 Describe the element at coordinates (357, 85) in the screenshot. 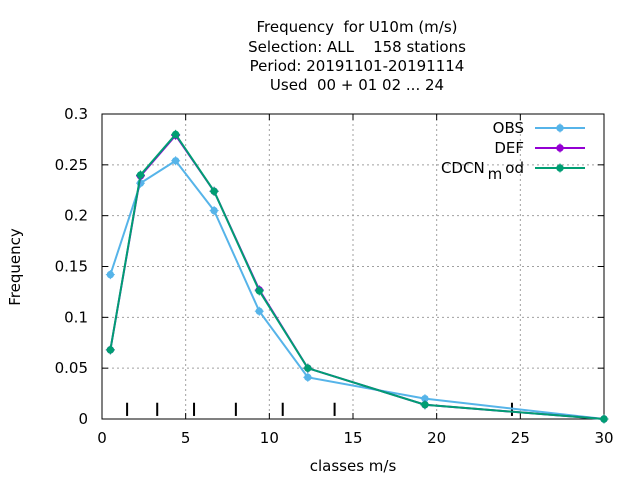

I see `title-line-4: Used 00 + 01 02 ... 24` at that location.